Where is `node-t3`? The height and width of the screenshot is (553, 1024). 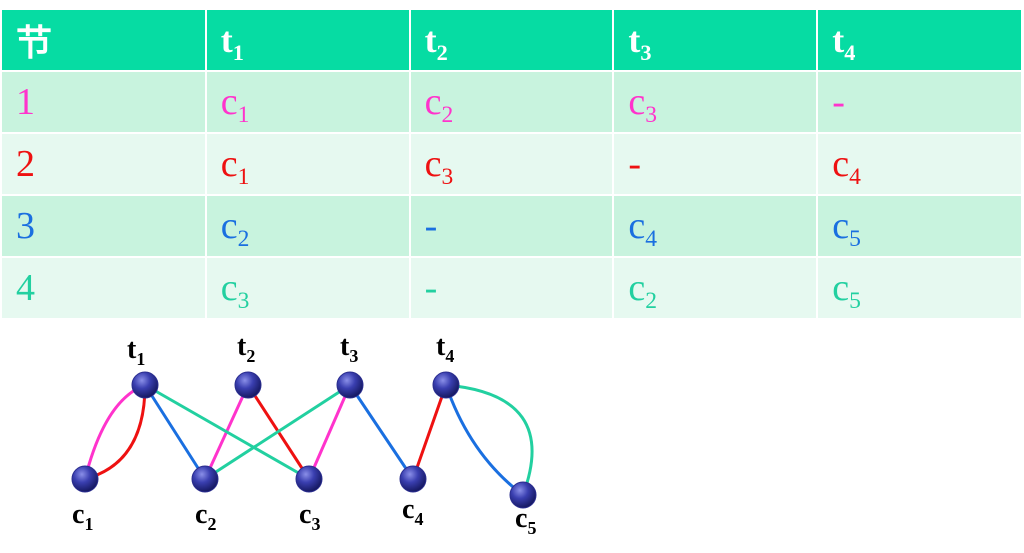 node-t3 is located at coordinates (350, 385).